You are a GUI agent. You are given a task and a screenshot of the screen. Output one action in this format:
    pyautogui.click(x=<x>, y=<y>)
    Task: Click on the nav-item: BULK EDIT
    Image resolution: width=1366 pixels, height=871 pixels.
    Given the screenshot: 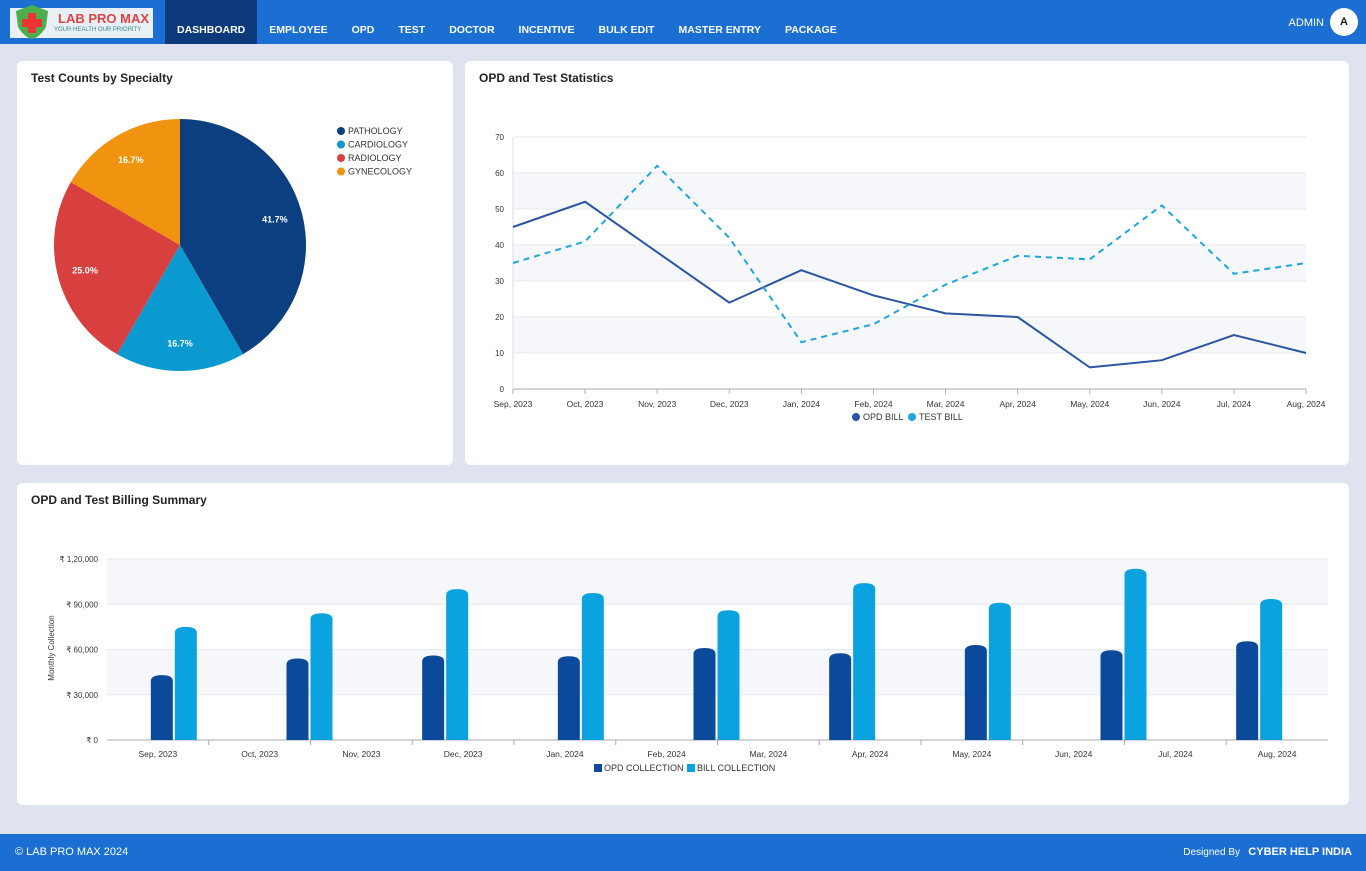 What is the action you would take?
    pyautogui.click(x=626, y=30)
    